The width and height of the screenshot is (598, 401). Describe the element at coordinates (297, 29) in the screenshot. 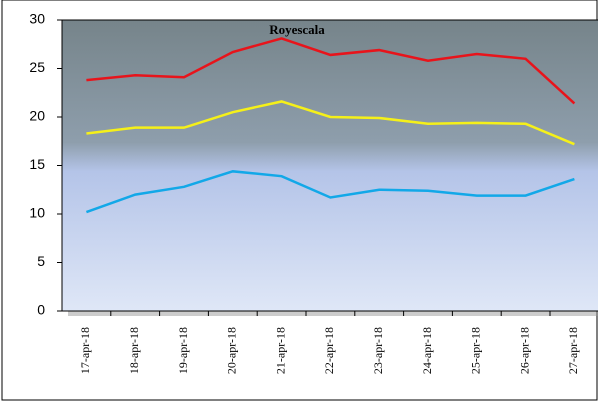

I see `chart-title: Royescala` at that location.